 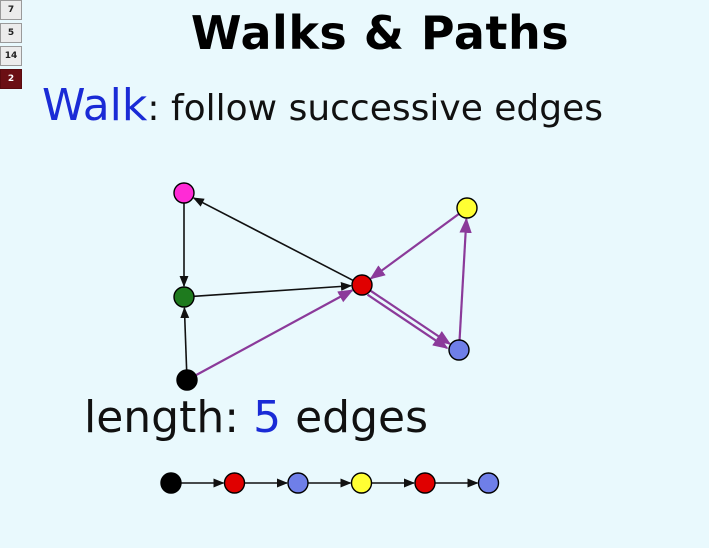 I want to click on walk-term: Walk, so click(x=95, y=105).